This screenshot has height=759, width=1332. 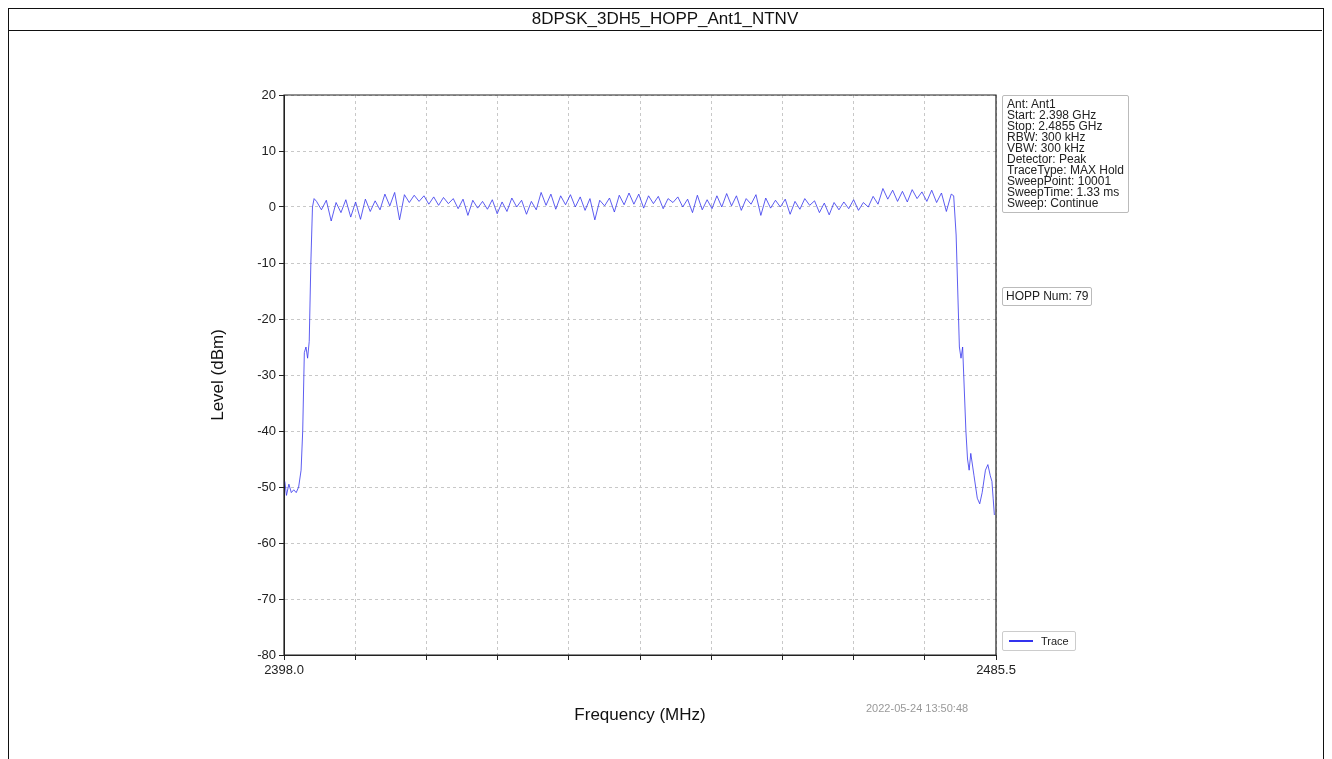 What do you see at coordinates (266, 318) in the screenshot?
I see `y-tick-label: -20` at bounding box center [266, 318].